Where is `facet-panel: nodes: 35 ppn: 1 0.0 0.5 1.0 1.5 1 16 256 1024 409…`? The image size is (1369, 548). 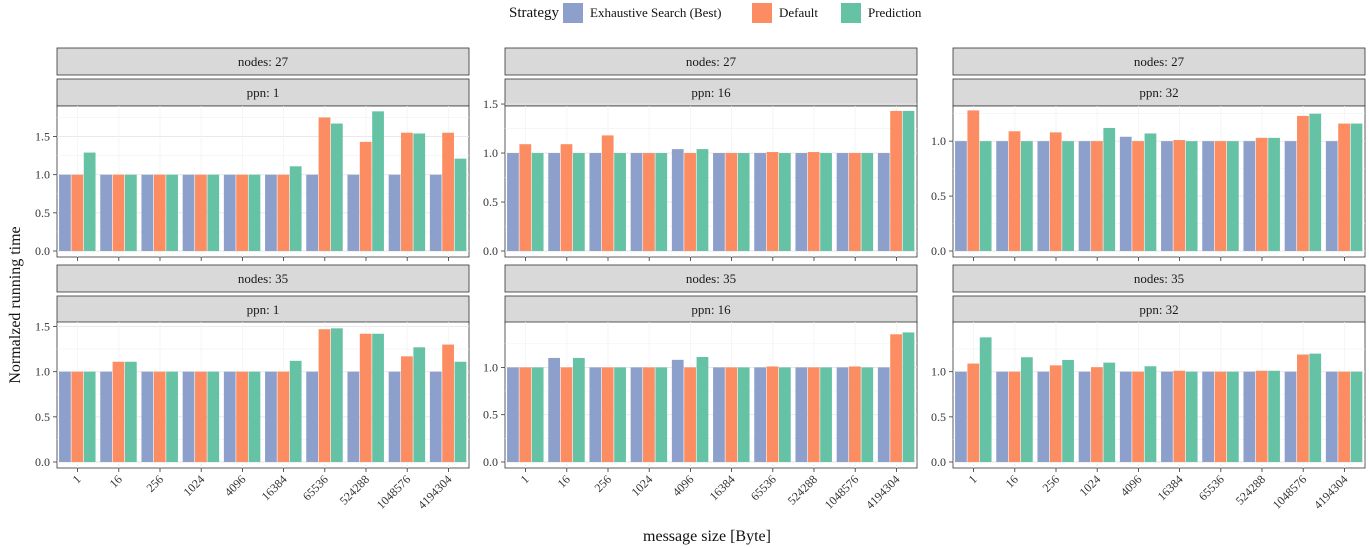 facet-panel: nodes: 35 ppn: 1 0.0 0.5 1.0 1.5 1 16 256 1024 409… is located at coordinates (252, 388).